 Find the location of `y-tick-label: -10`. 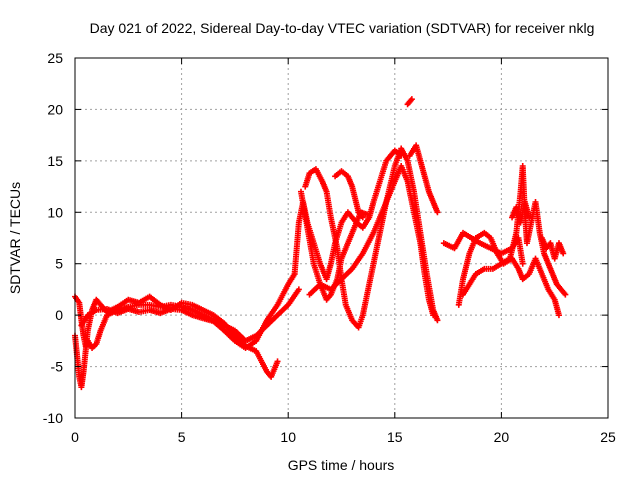

y-tick-label: -10 is located at coordinates (53, 418).